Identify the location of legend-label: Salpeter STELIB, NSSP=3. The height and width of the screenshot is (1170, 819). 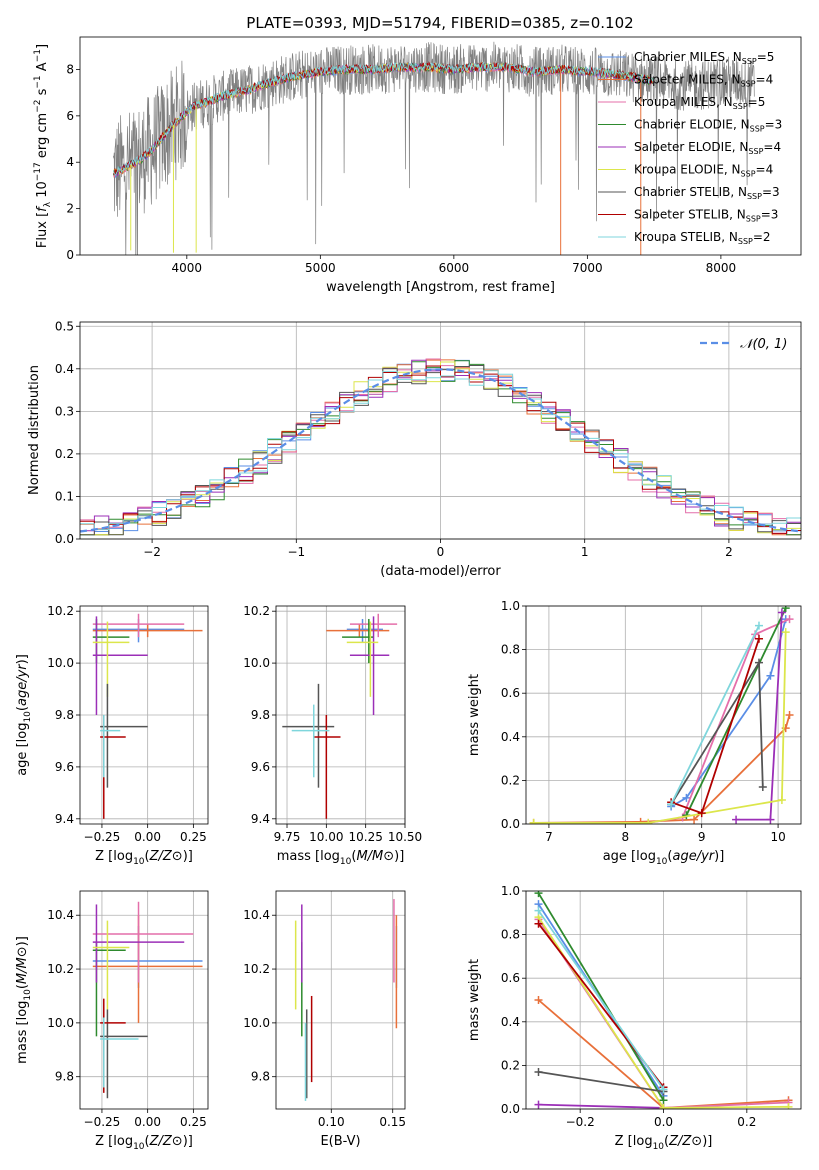
(706, 216).